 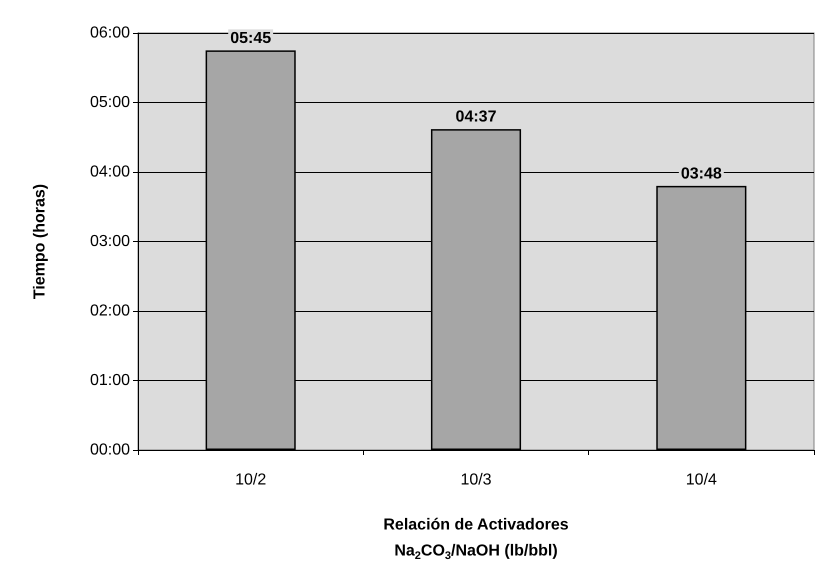 I want to click on x-tick-label: 10/4, so click(x=702, y=480).